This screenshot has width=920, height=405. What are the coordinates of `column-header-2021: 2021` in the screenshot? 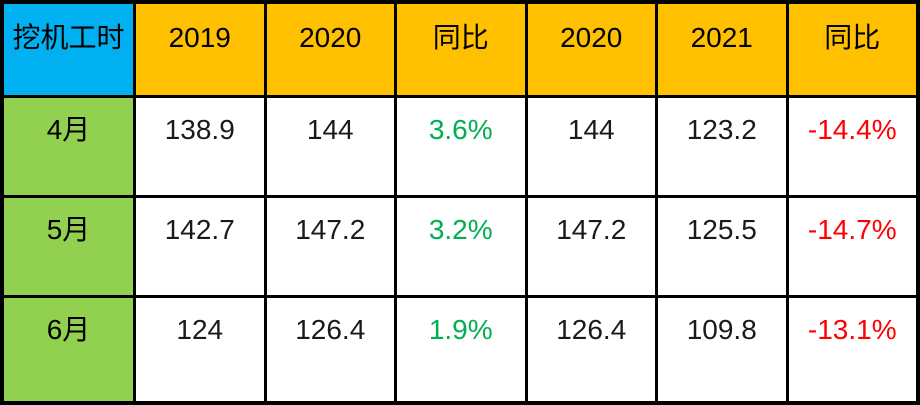 It's located at (722, 49).